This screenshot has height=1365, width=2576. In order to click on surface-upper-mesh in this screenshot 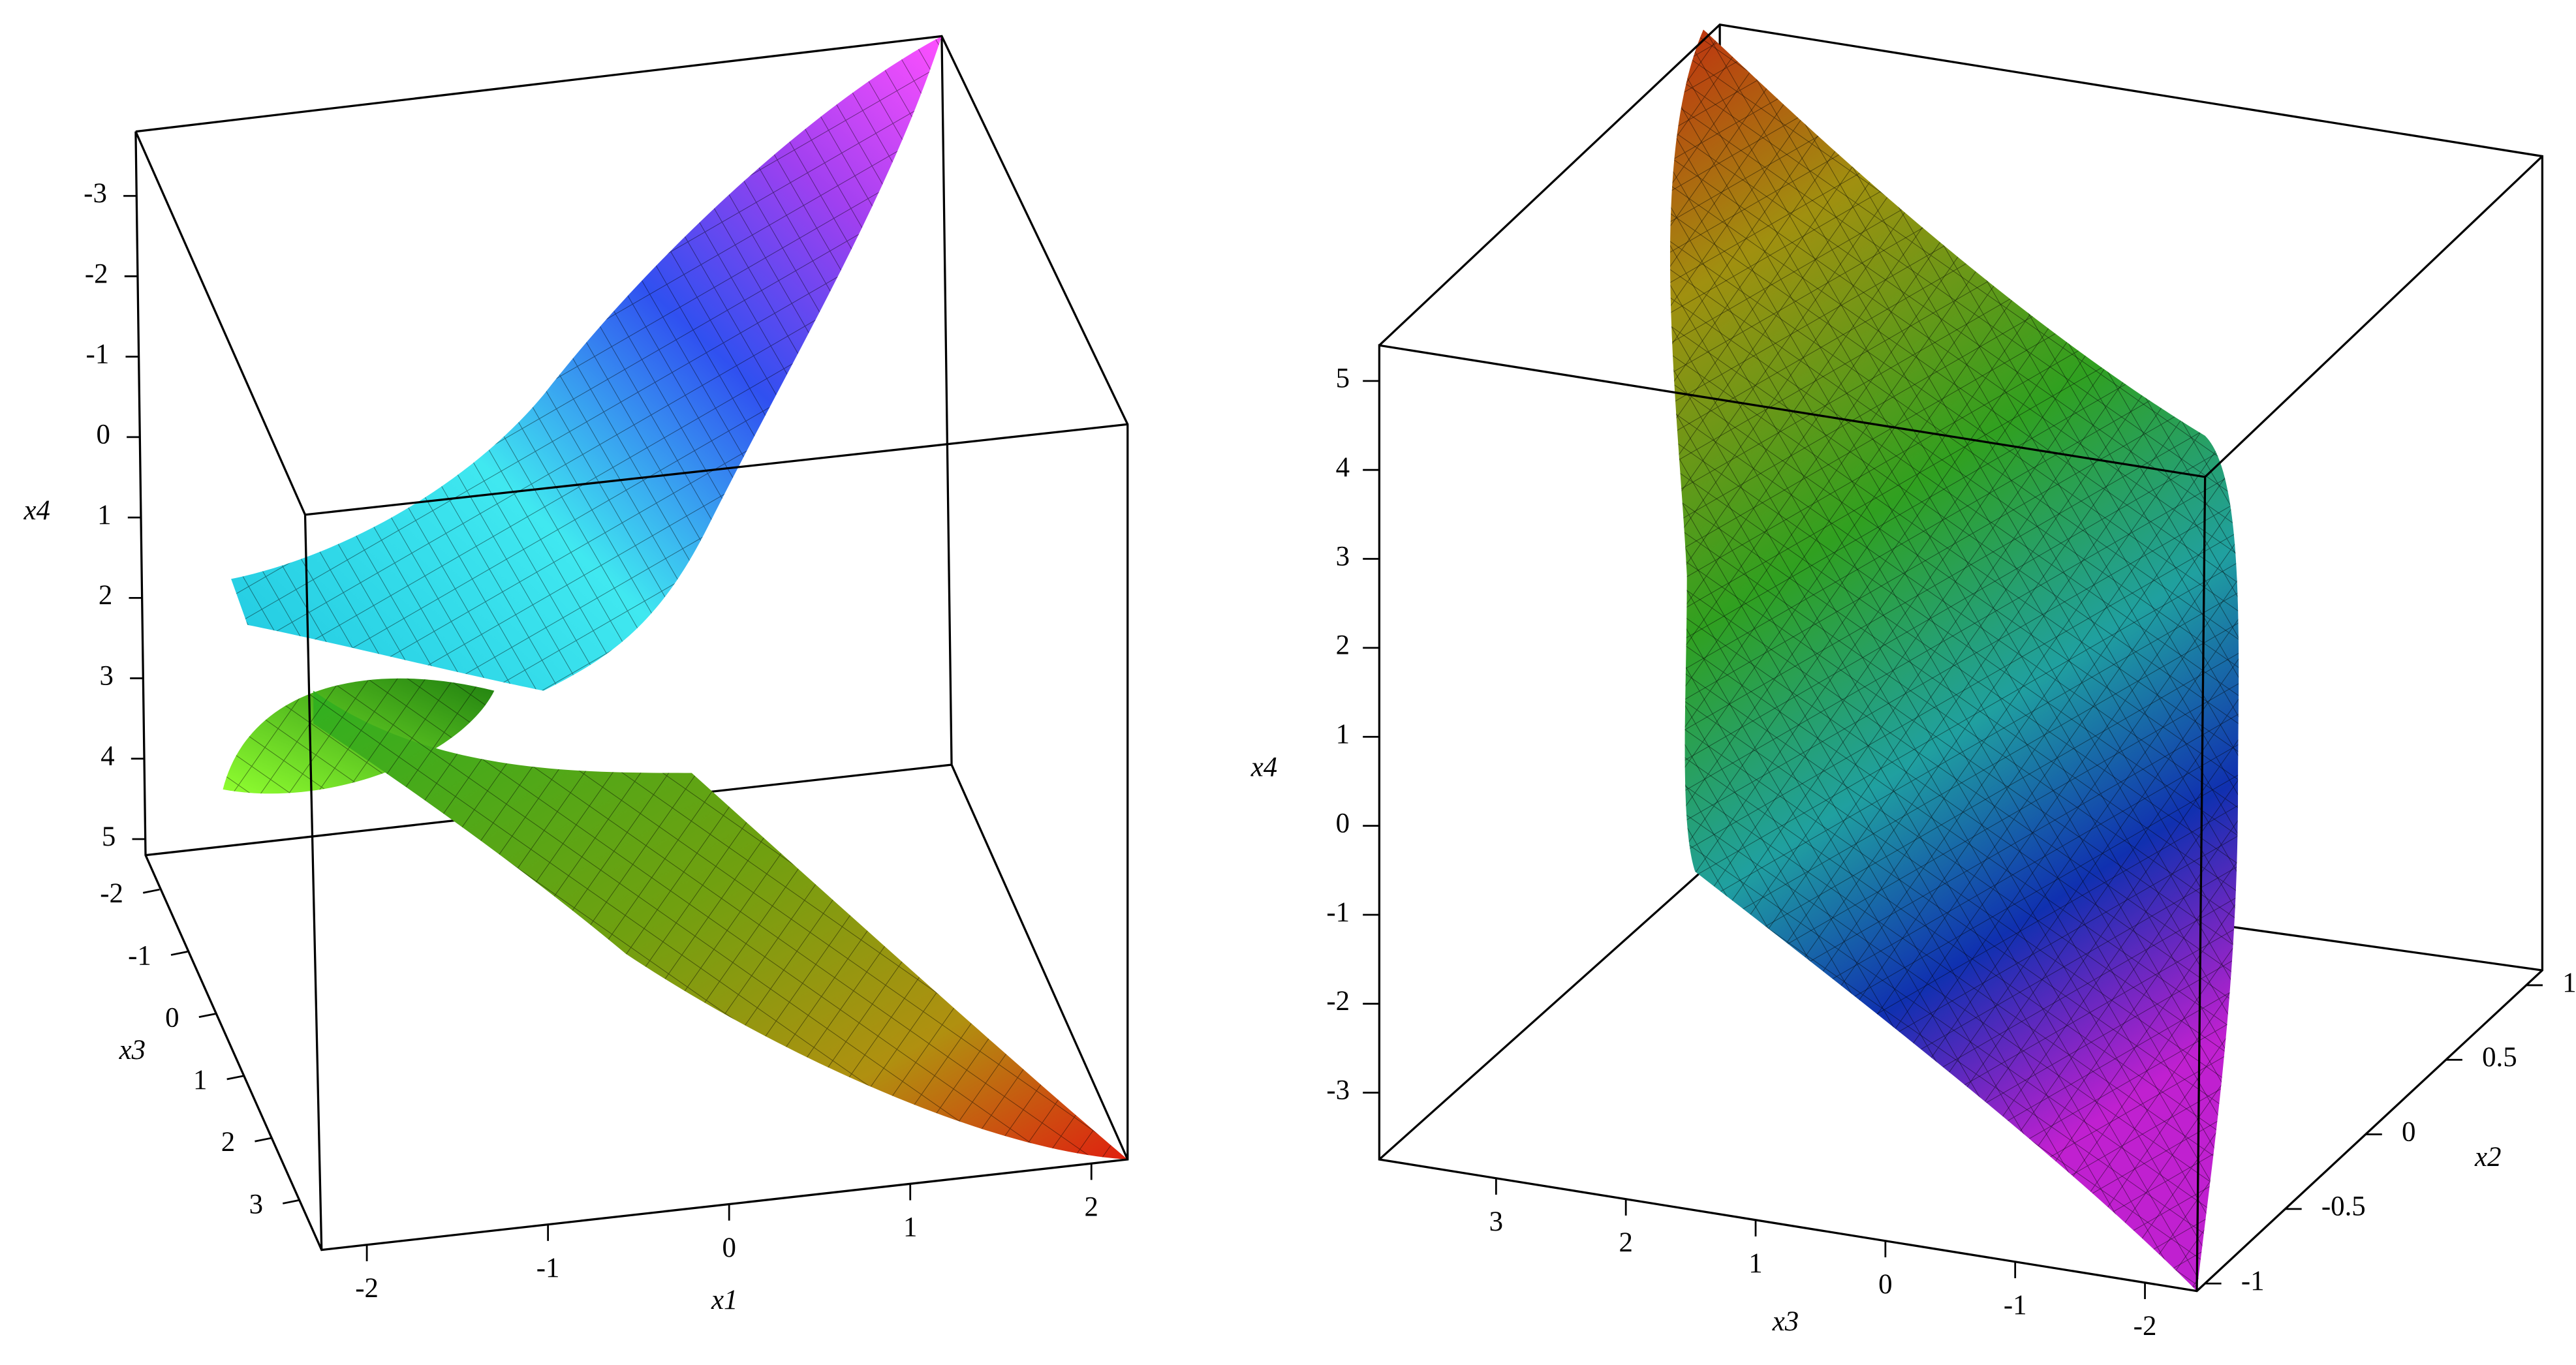, I will do `click(586, 363)`.